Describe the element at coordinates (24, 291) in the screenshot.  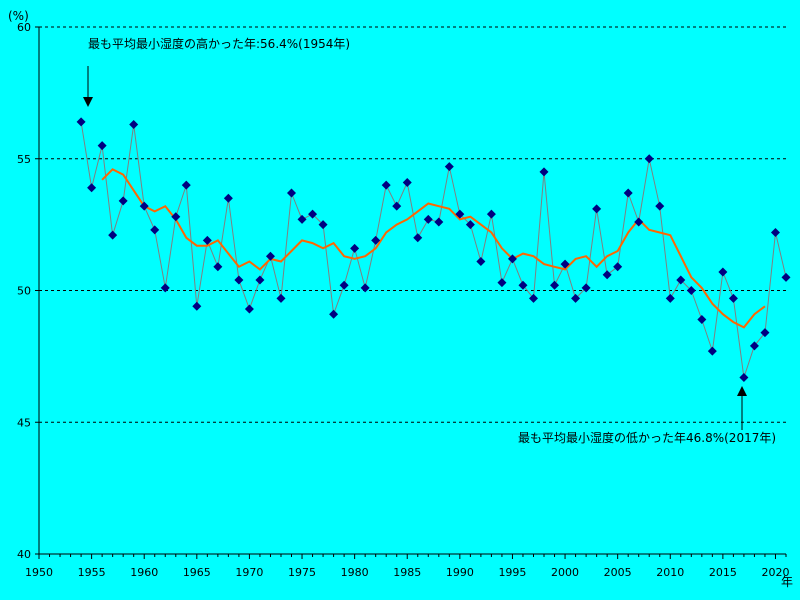
I see `y-tick-label: 50` at that location.